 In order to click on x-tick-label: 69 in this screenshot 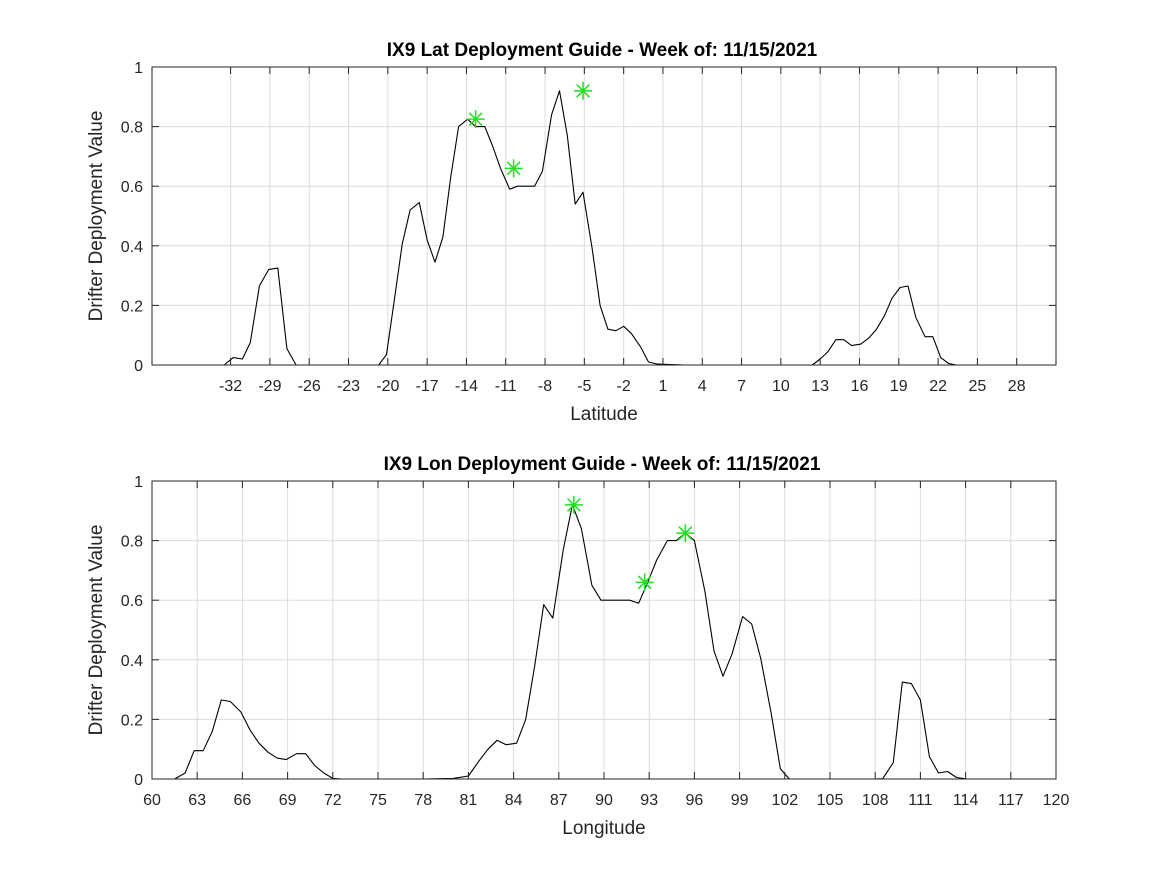, I will do `click(288, 800)`.